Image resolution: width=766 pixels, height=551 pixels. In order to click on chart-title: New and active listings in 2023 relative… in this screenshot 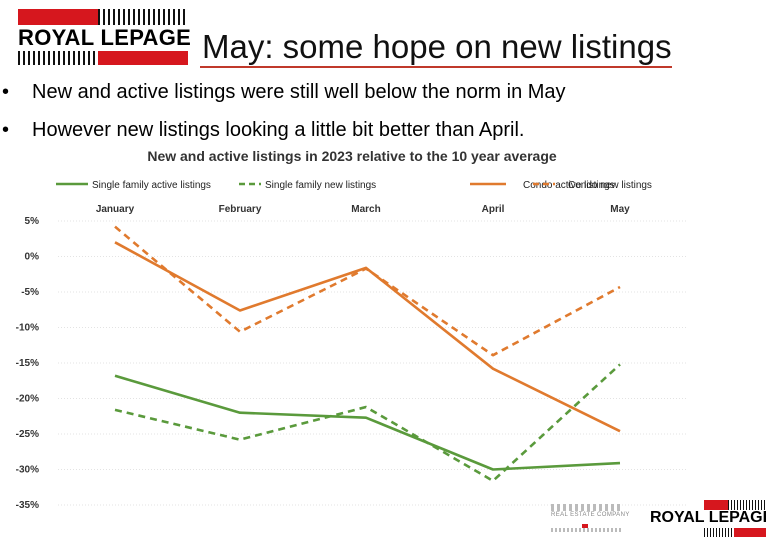, I will do `click(352, 156)`.